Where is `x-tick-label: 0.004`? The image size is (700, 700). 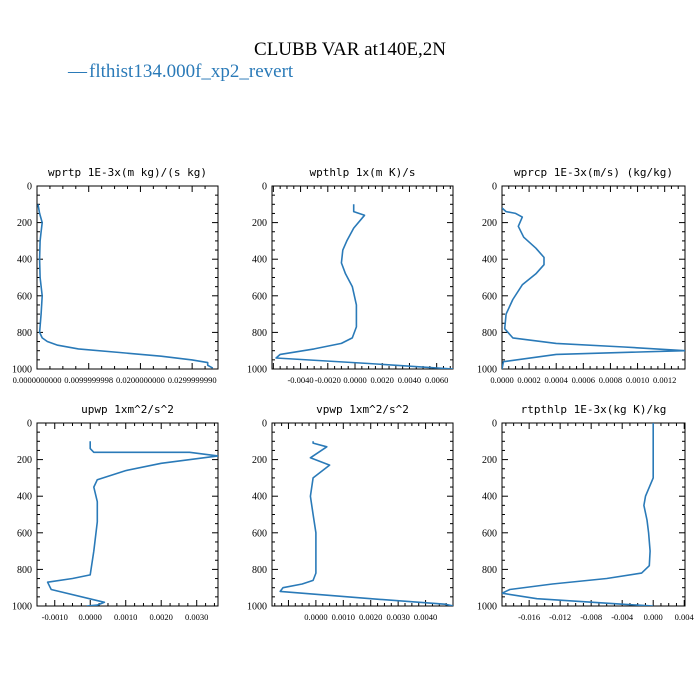
x-tick-label: 0.004 is located at coordinates (685, 617).